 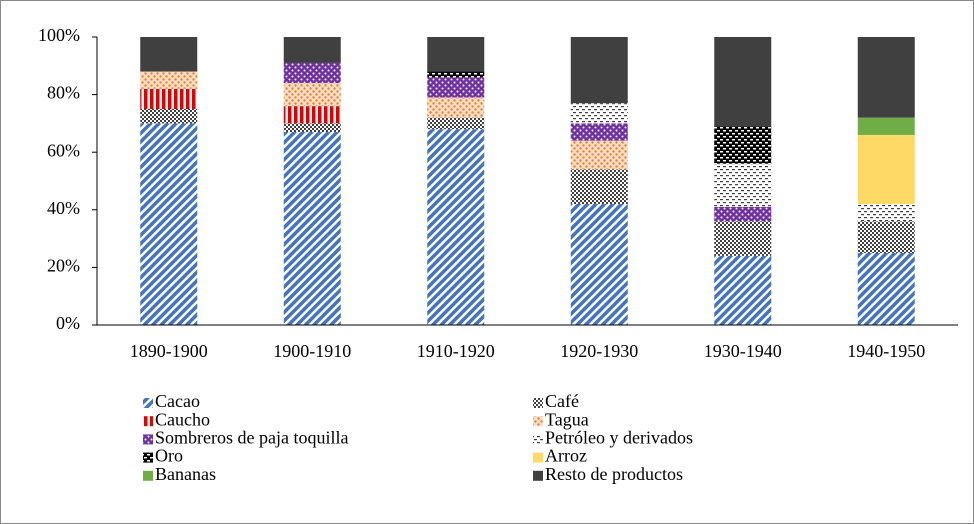 What do you see at coordinates (59, 35) in the screenshot?
I see `y-tick-label: 100%` at bounding box center [59, 35].